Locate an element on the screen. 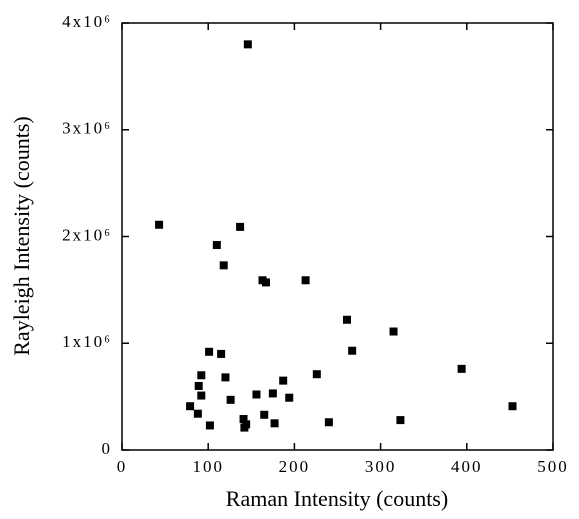 This screenshot has height=519, width=579. x-axis-title: Raman Intensity (counts) is located at coordinates (337, 498).